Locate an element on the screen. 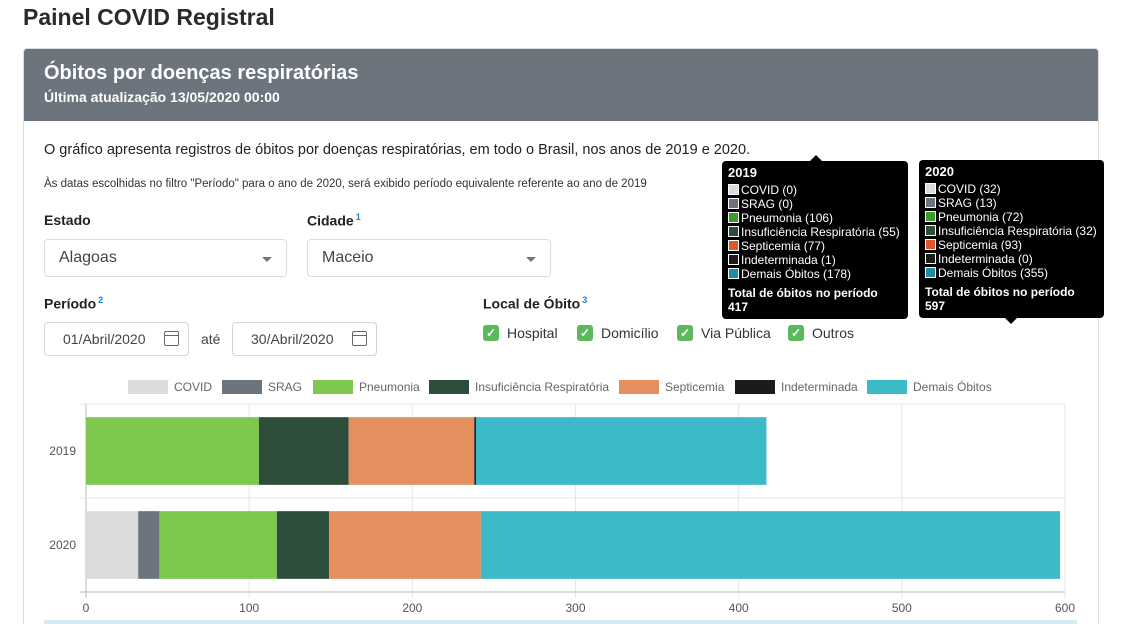 The height and width of the screenshot is (624, 1122). cidade-select: Maceio is located at coordinates (429, 258).